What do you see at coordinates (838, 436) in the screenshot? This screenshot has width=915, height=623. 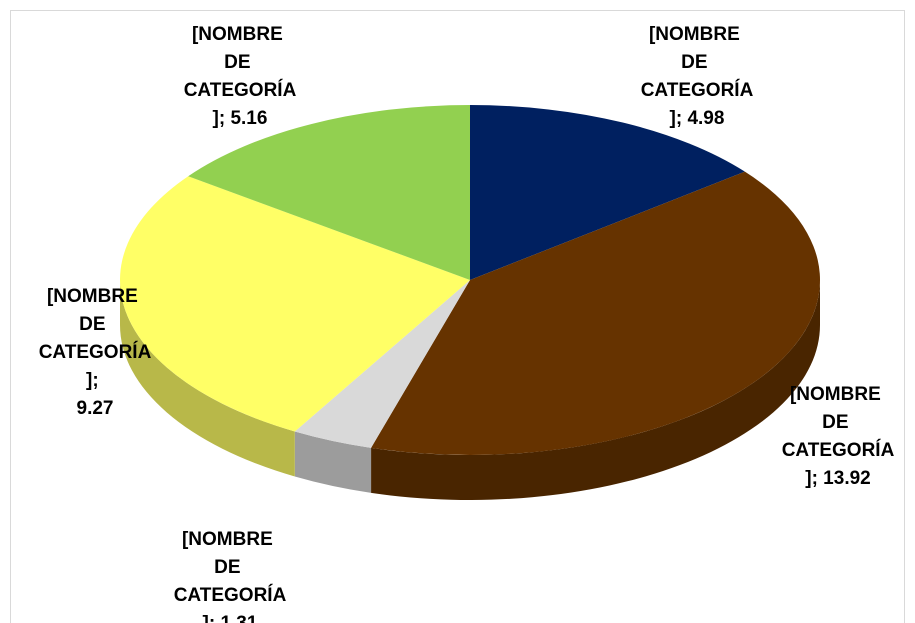 I see `data-label: [NOMBRE DE CATEGORÍA]; 13.92` at bounding box center [838, 436].